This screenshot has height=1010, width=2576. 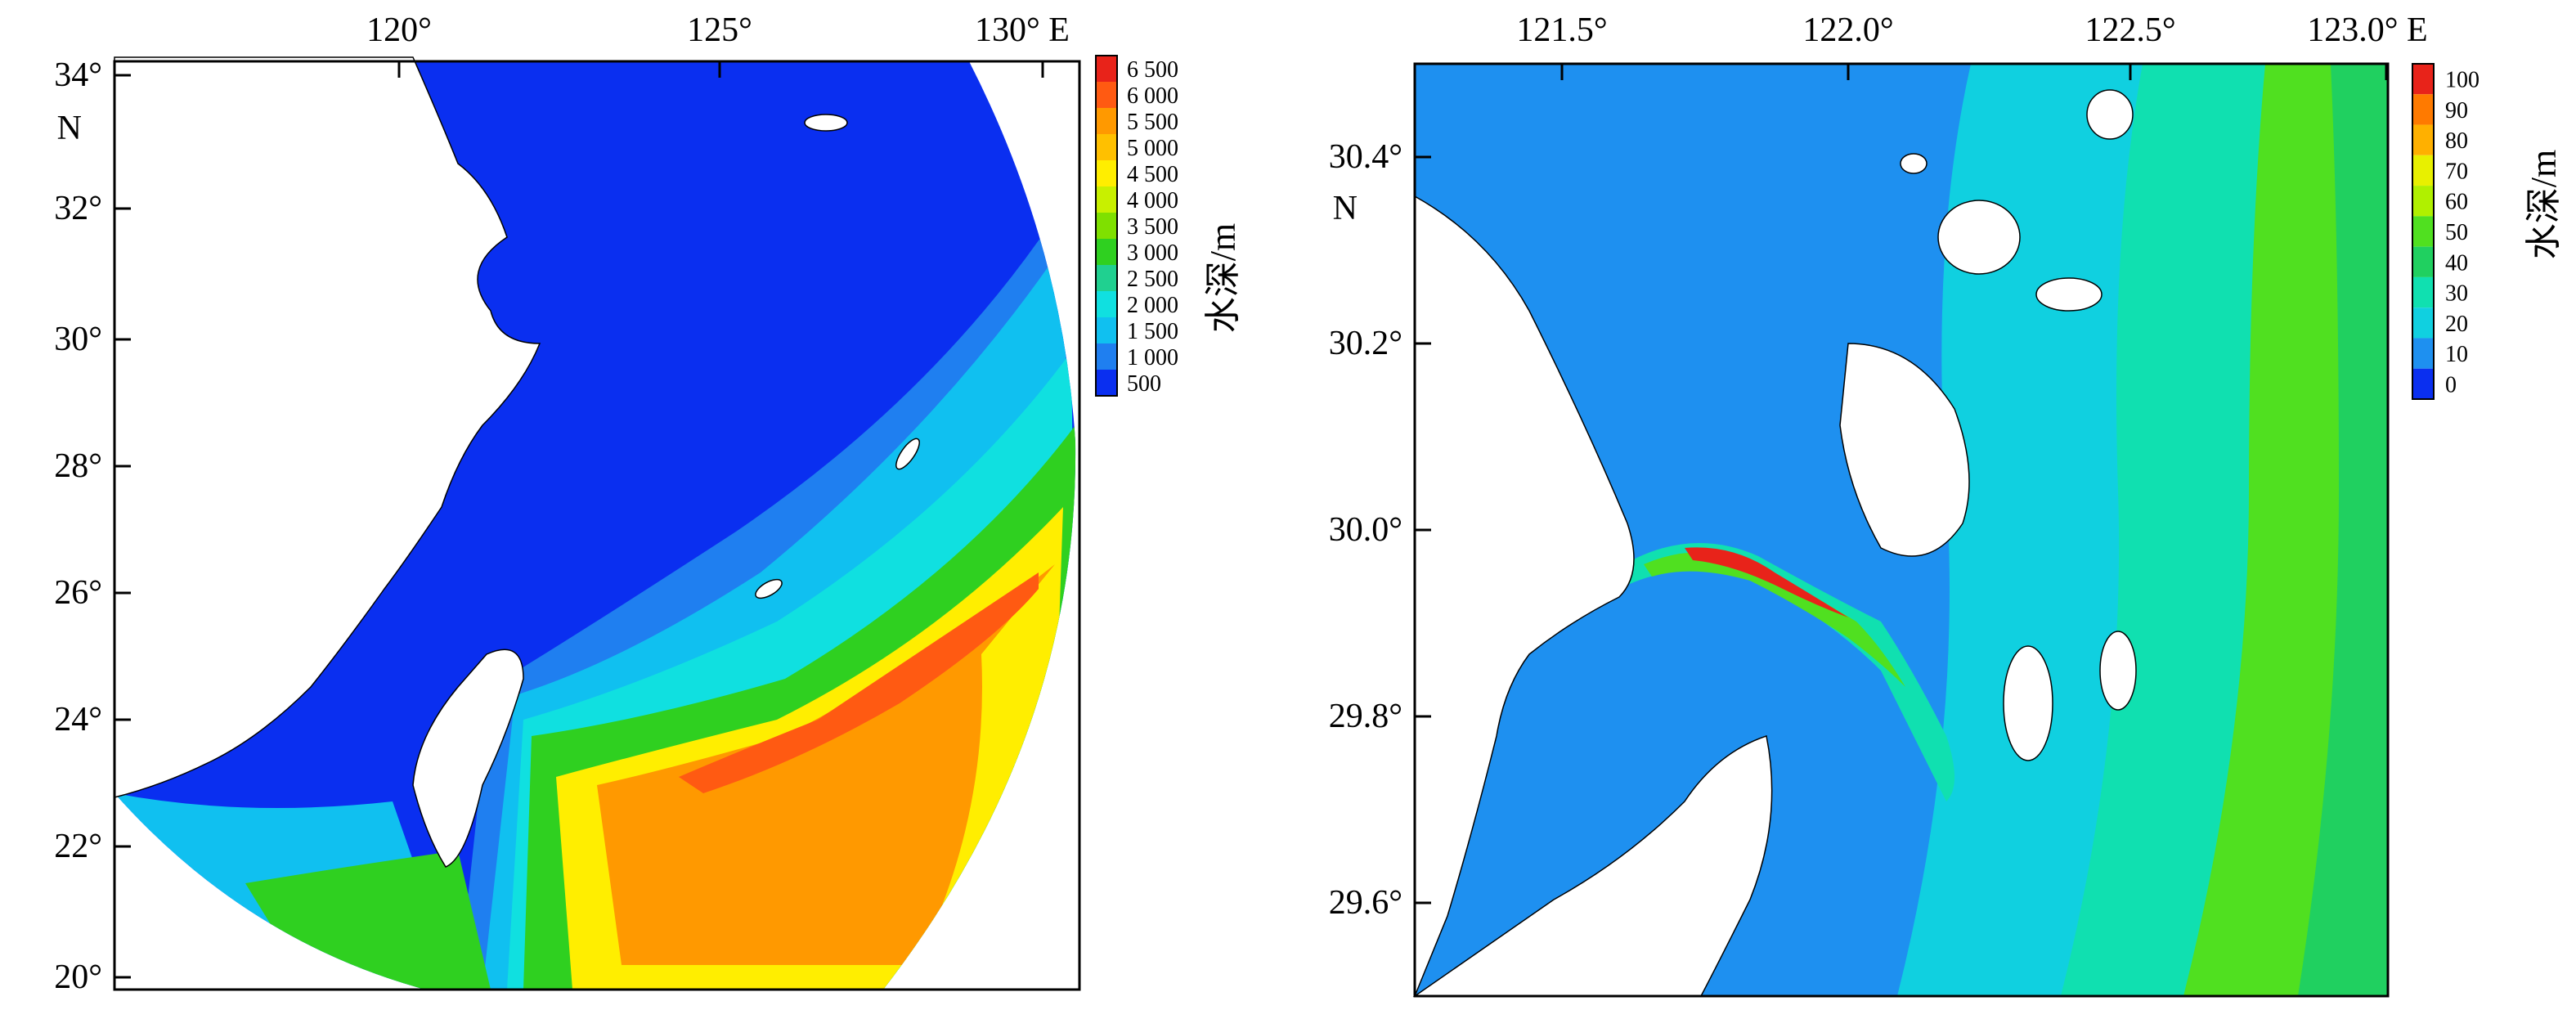 I want to click on left-x-tick-label: 120°, so click(x=399, y=30).